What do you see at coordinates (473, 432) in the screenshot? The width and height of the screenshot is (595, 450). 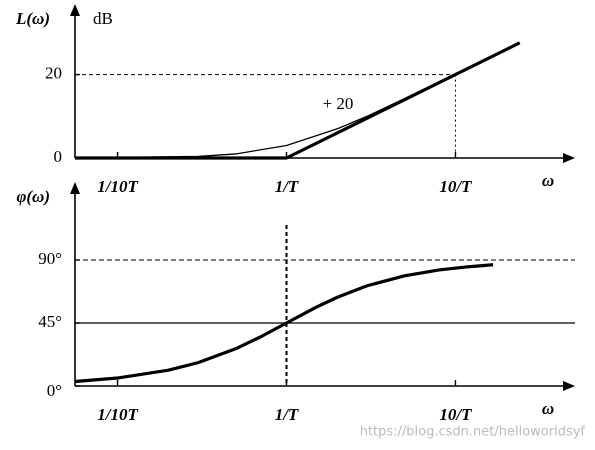 I see `watermark: https://blog.csdn.net/helloworldsyf` at bounding box center [473, 432].